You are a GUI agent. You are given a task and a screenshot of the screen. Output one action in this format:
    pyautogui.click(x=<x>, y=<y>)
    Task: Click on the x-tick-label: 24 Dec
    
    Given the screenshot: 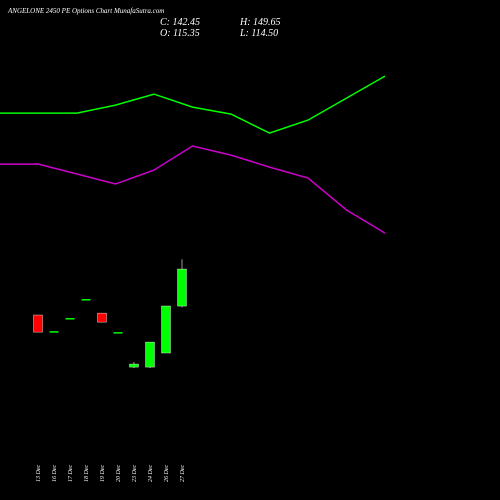 What is the action you would take?
    pyautogui.click(x=150, y=473)
    